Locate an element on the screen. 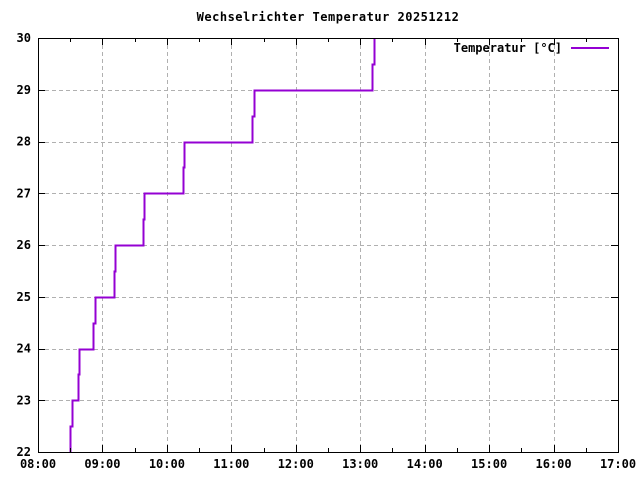 This screenshot has height=480, width=640. legend-label: Temperatur [°C] is located at coordinates (507, 48).